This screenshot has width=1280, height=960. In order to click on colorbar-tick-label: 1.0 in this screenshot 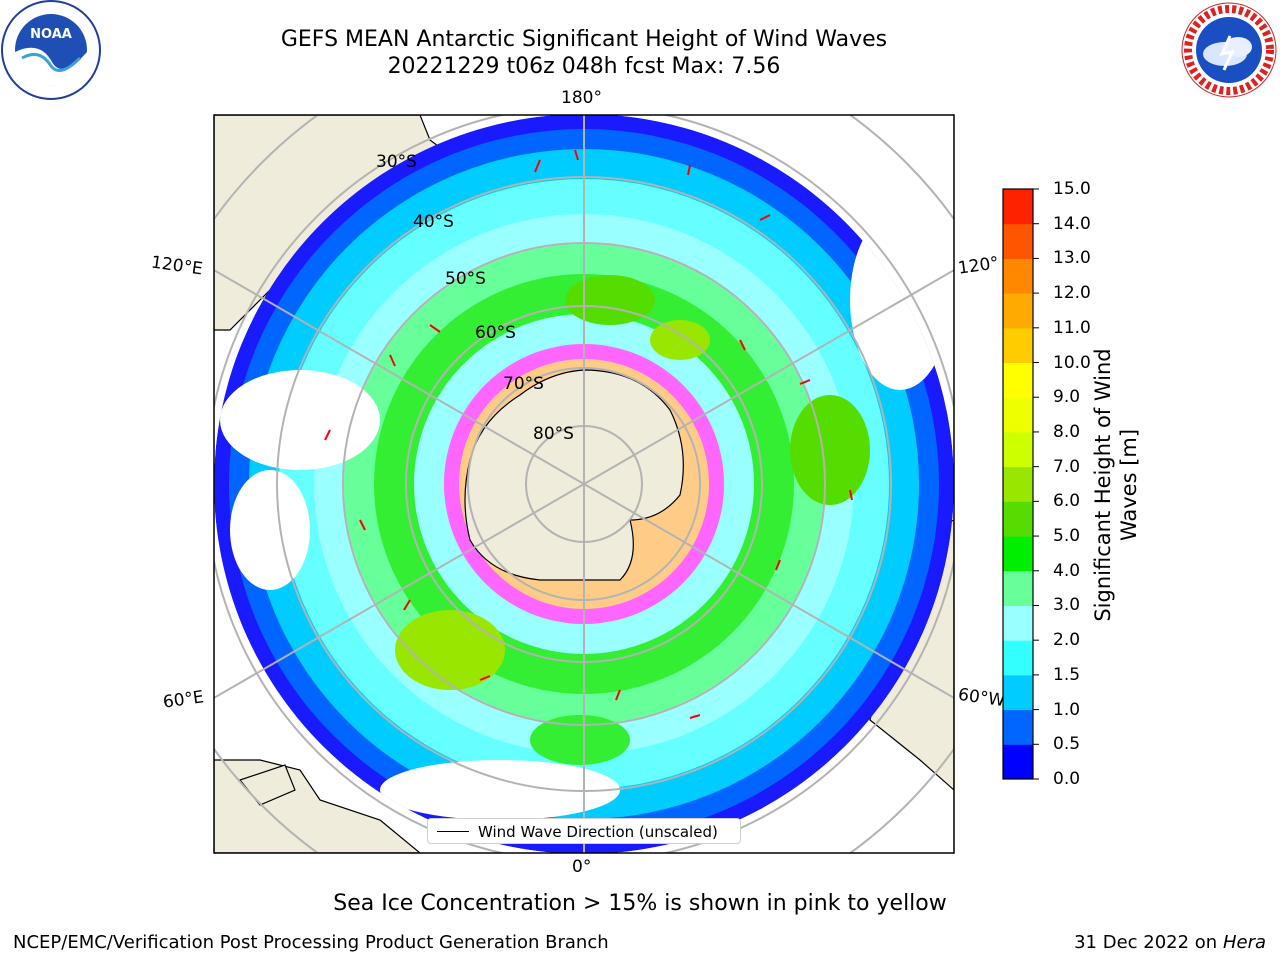, I will do `click(1067, 709)`.